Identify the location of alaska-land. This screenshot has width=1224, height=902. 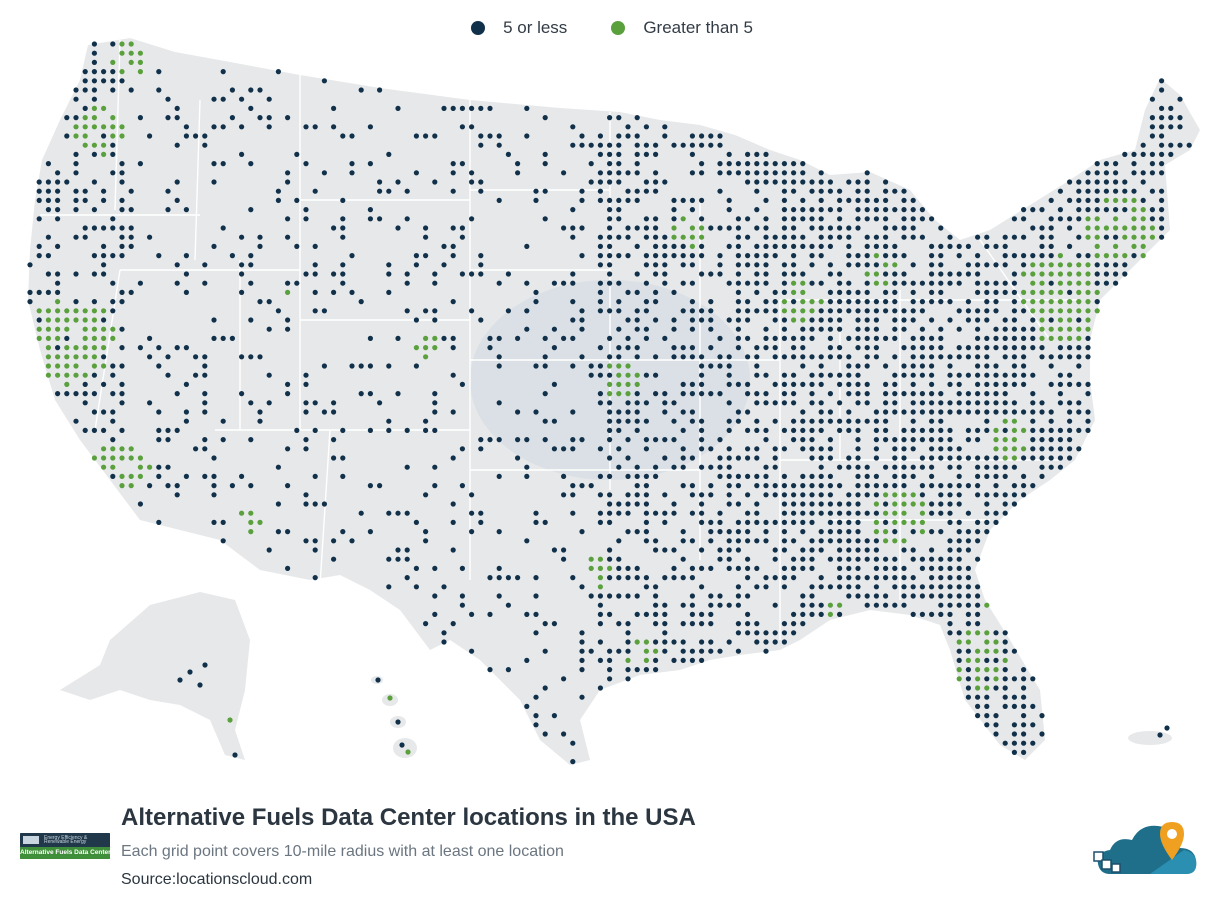
(155, 676).